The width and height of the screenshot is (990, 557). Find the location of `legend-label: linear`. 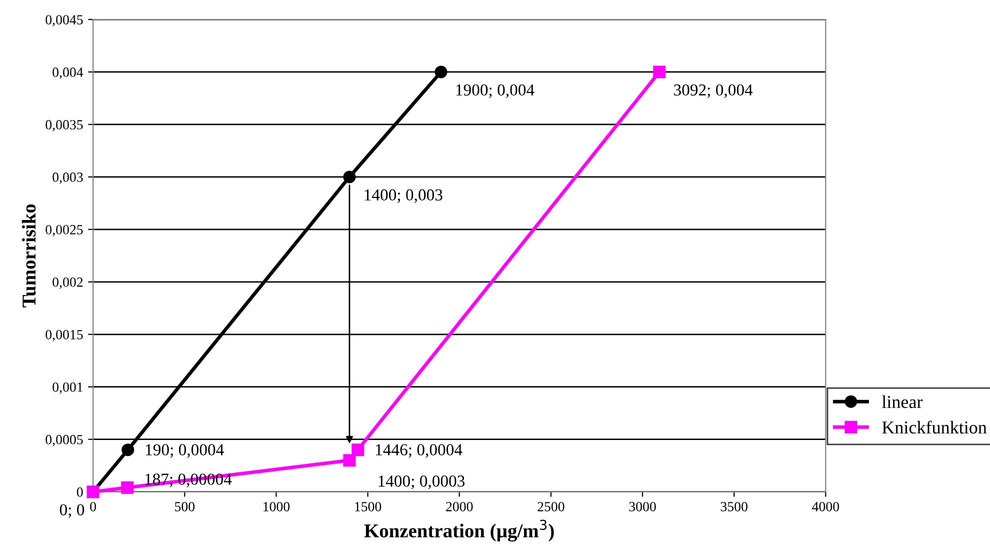

legend-label: linear is located at coordinates (902, 401).